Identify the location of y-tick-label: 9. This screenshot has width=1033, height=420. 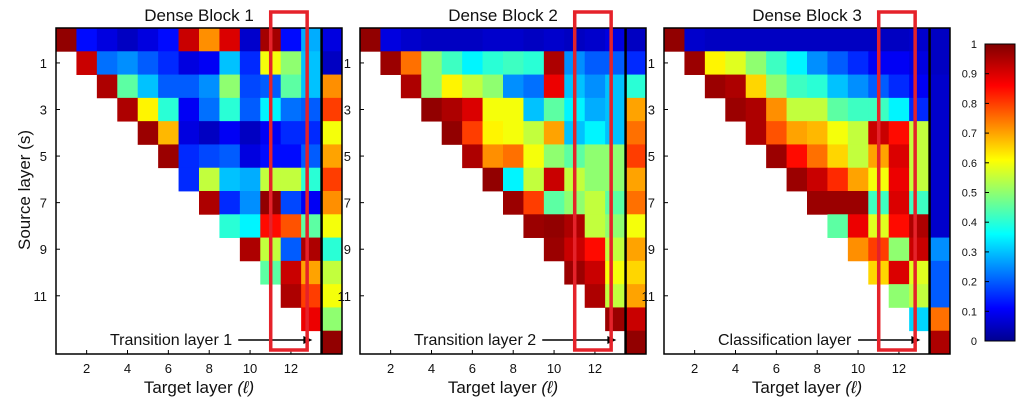
(347, 249).